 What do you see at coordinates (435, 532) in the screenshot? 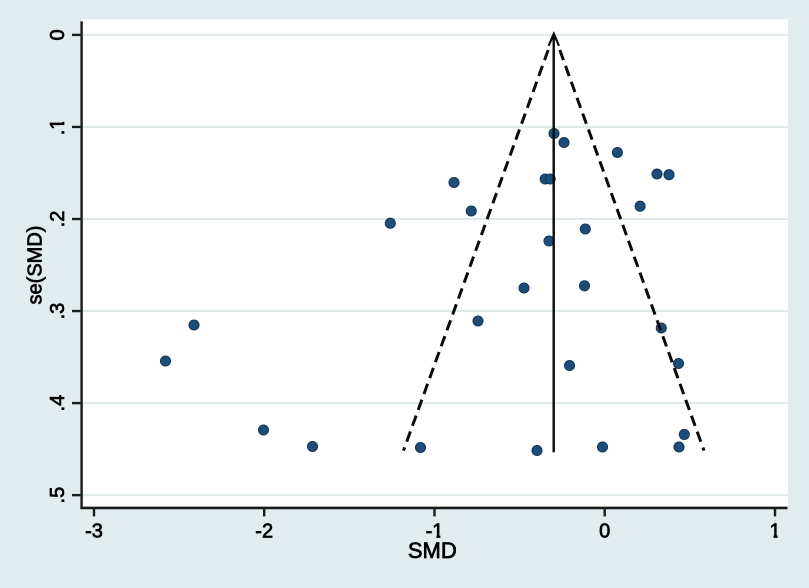
I see `svg-text: -1` at bounding box center [435, 532].